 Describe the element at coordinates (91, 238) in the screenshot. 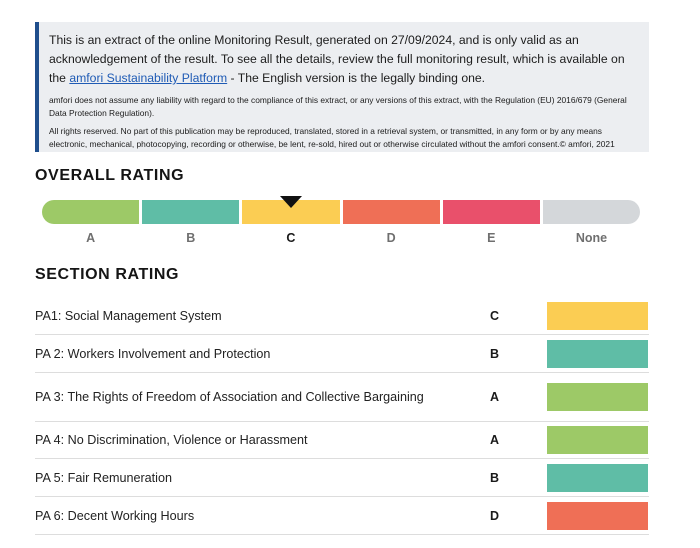

I see `rating-label-a: A` at that location.